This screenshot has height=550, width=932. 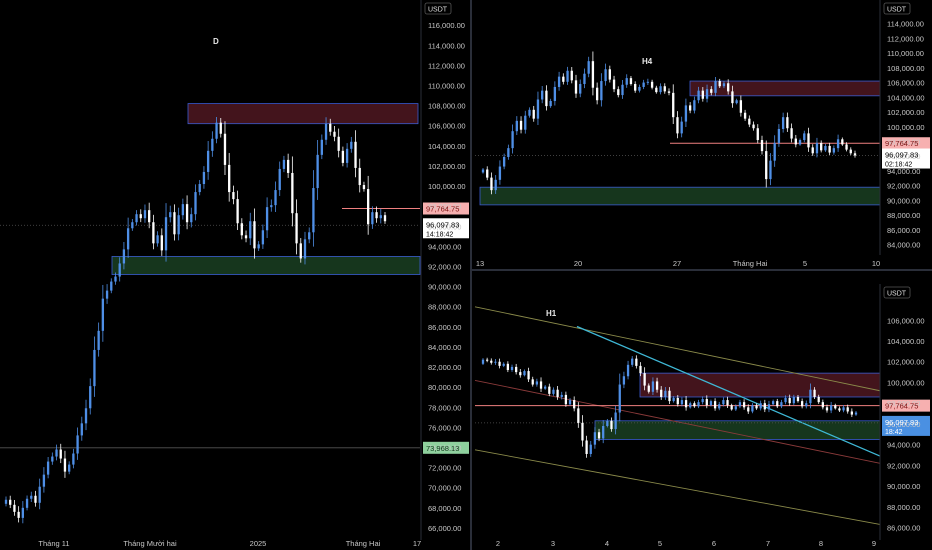 I want to click on price-axis-tick: 108,000.00, so click(x=447, y=106).